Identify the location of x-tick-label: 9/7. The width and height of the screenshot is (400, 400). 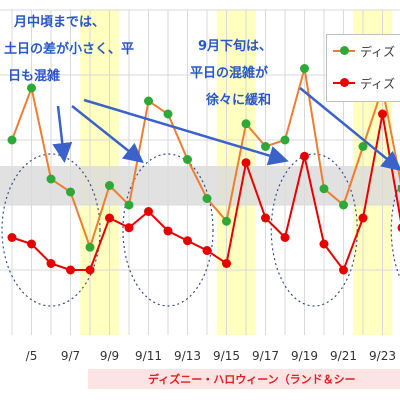
(70, 356).